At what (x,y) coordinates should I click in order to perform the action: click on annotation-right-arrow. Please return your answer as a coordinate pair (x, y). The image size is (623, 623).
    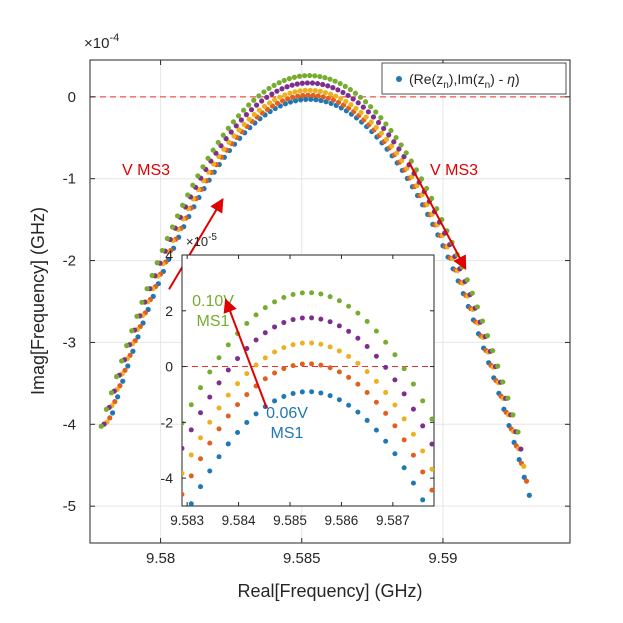
    Looking at the image, I should click on (437, 215).